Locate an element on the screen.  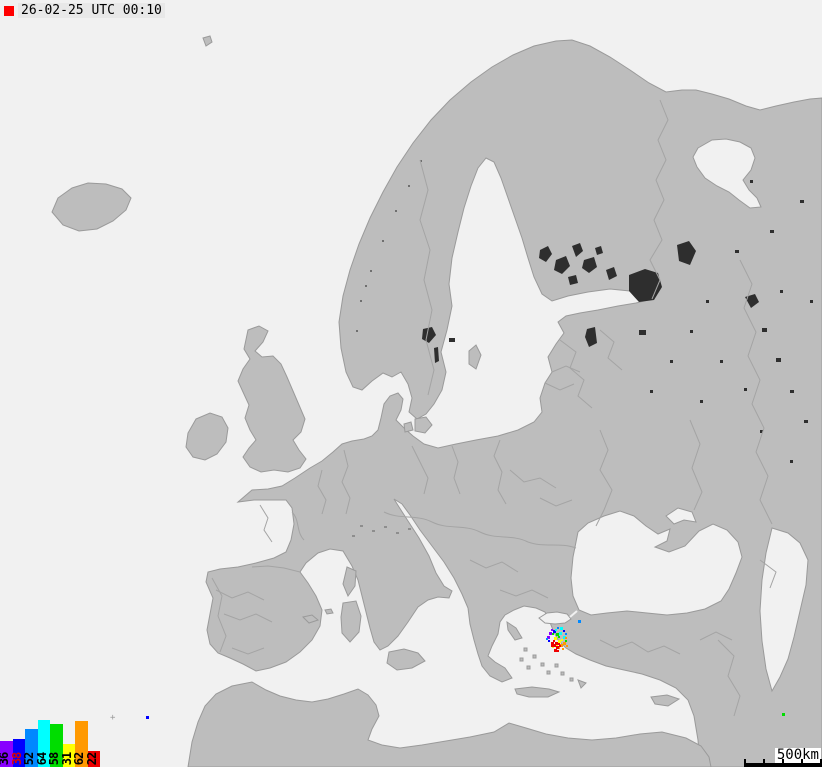
island-sardinia is located at coordinates (351, 621).